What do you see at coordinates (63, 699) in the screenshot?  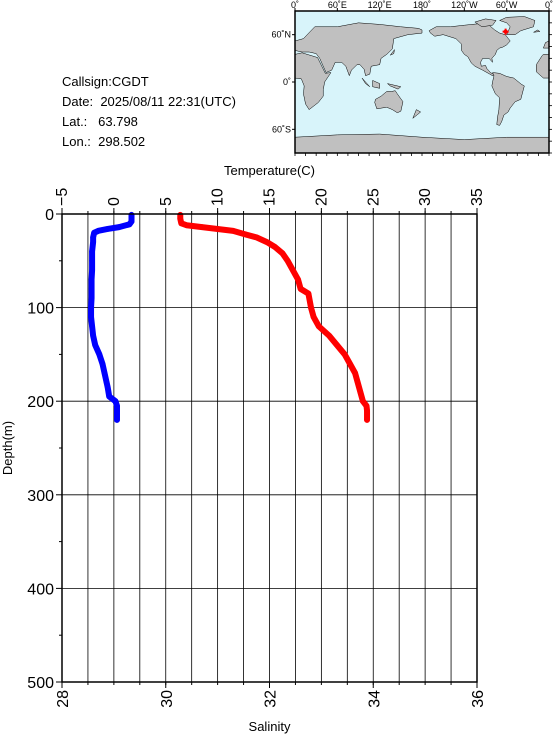 I see `sal-tick-label-0: 28` at bounding box center [63, 699].